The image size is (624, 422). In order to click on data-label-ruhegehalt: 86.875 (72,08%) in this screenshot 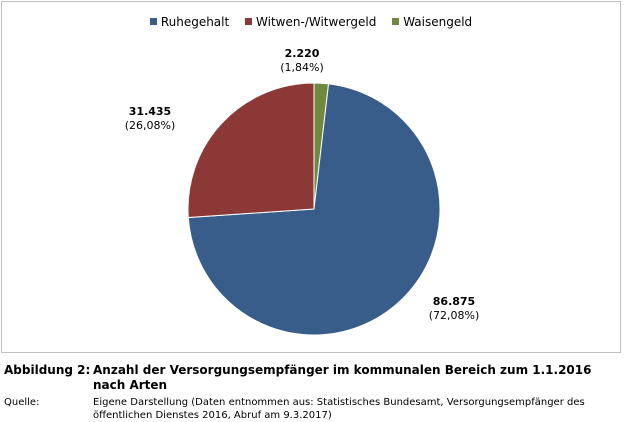, I will do `click(454, 309)`.